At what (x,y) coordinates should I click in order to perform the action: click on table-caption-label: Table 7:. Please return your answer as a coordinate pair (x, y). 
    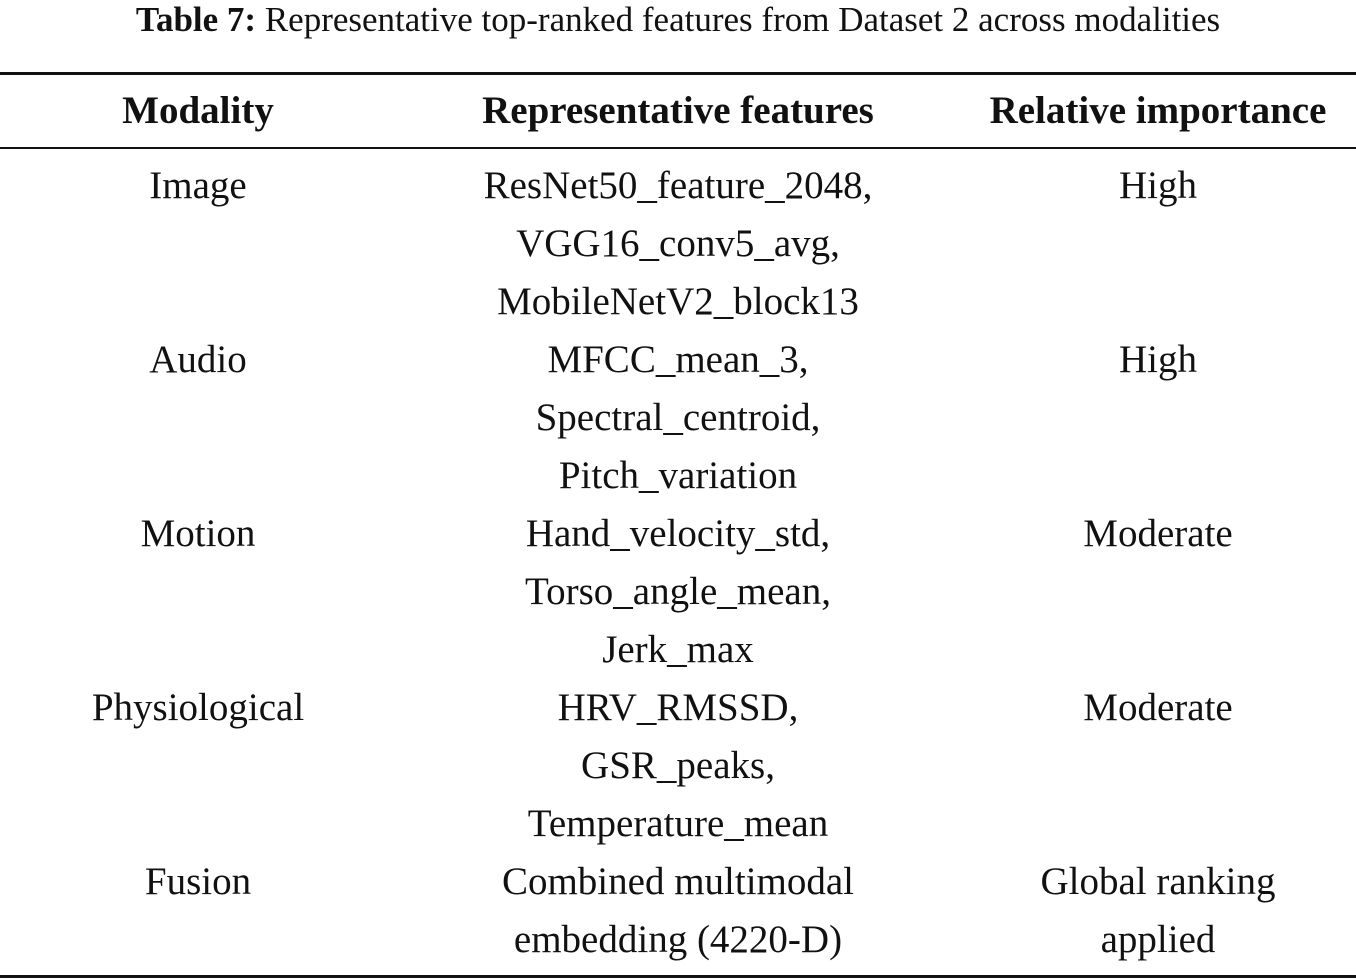
    Looking at the image, I should click on (196, 19).